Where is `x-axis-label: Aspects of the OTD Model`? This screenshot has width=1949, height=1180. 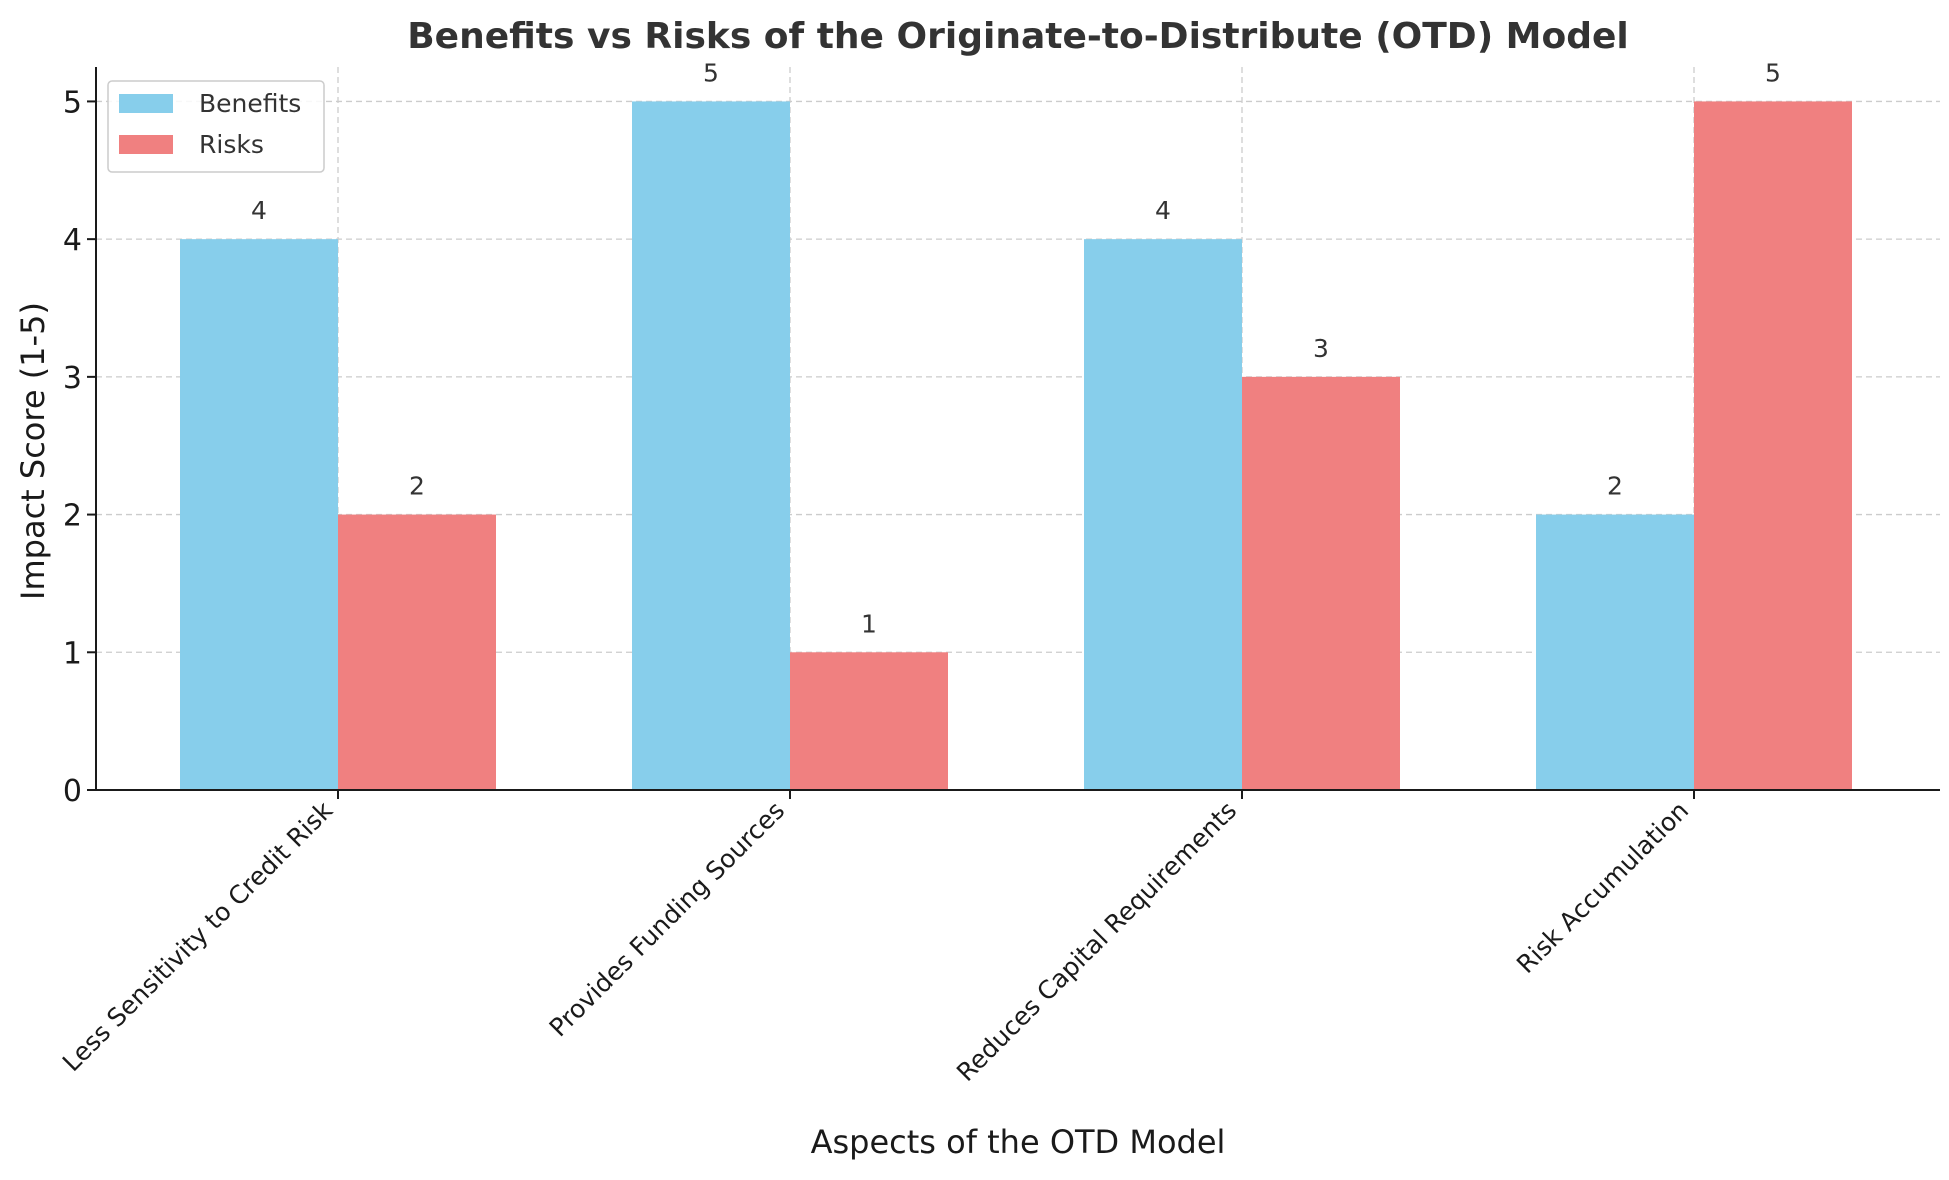 x-axis-label: Aspects of the OTD Model is located at coordinates (1018, 1142).